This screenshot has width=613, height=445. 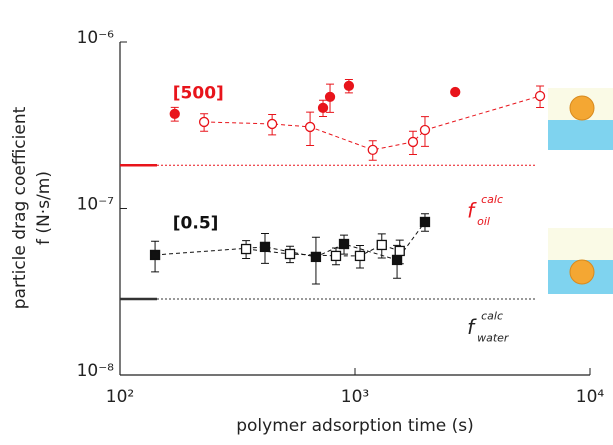 I want to click on series-line, so click(x=372, y=123).